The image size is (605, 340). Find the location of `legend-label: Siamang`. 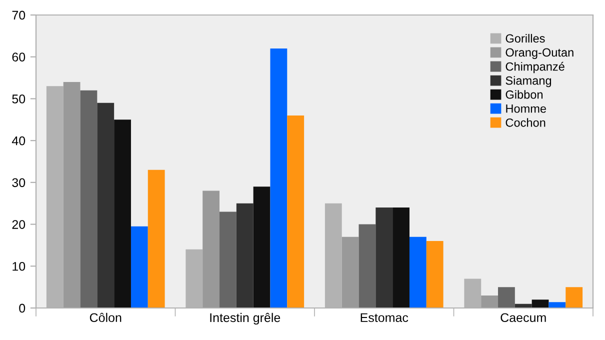

legend-label: Siamang is located at coordinates (529, 82).